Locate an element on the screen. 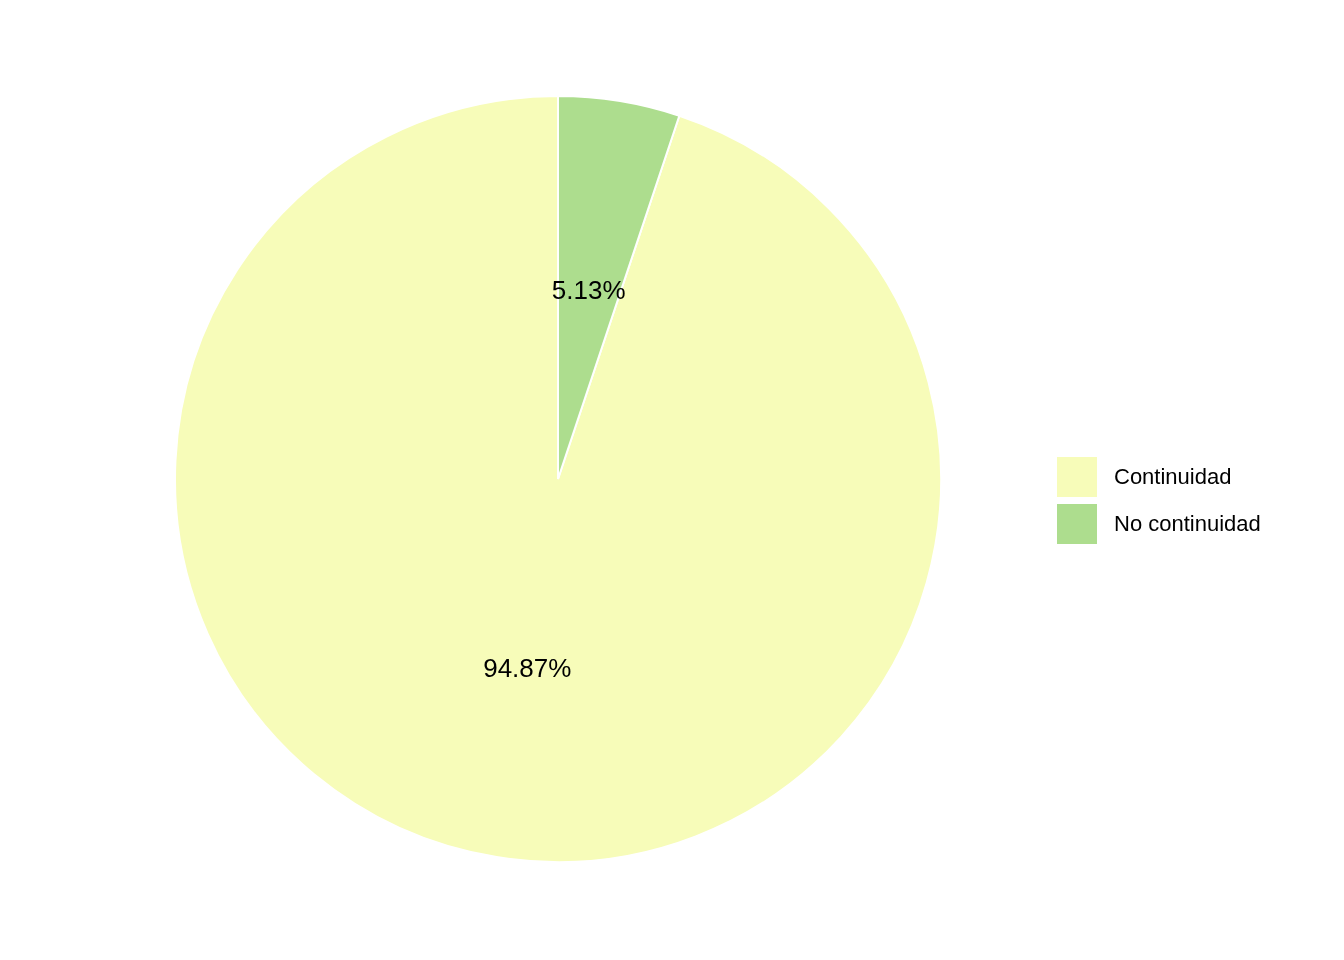  data-label: 5.13% is located at coordinates (588, 289).